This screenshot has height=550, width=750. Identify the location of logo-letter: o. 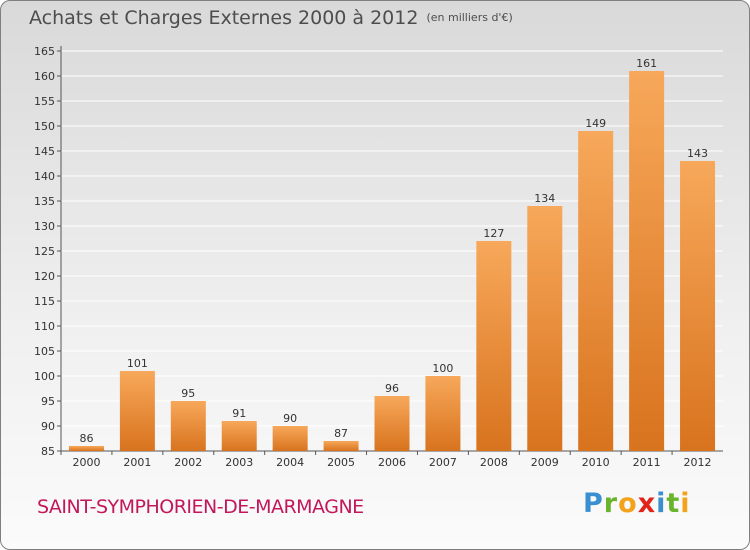
(628, 503).